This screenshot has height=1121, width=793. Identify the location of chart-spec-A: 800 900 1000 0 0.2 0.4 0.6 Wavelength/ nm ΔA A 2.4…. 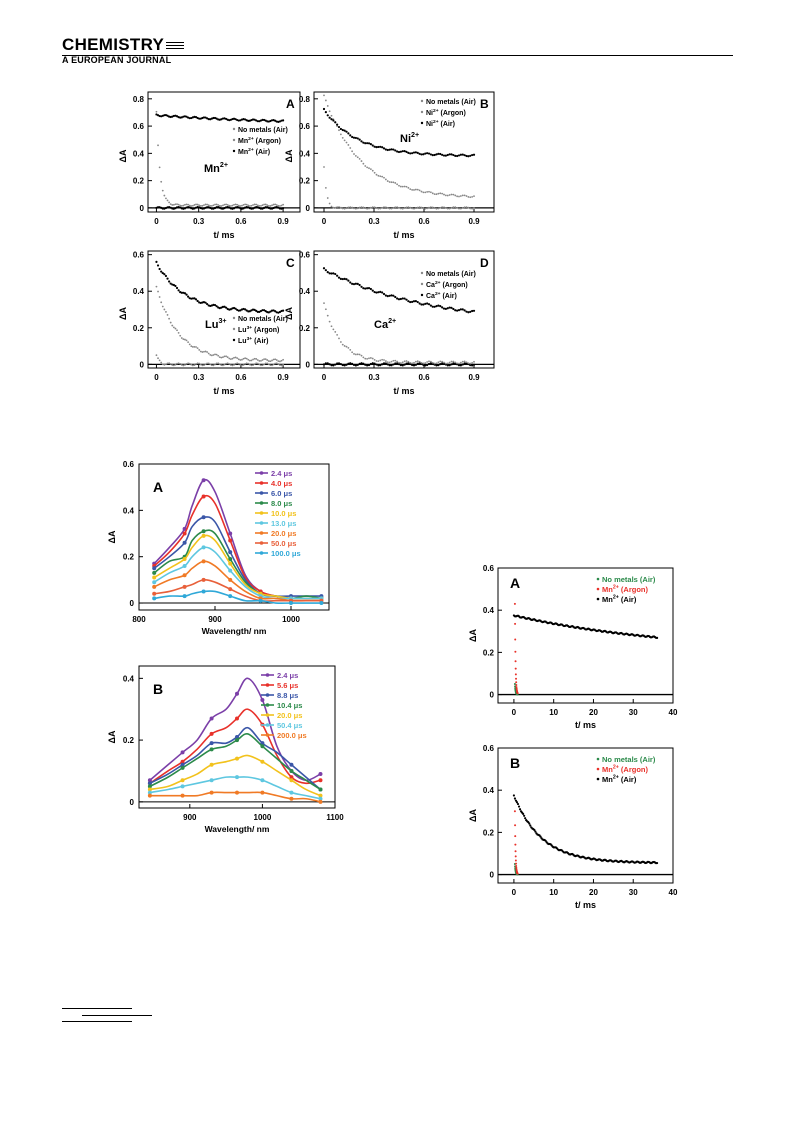
(218, 548).